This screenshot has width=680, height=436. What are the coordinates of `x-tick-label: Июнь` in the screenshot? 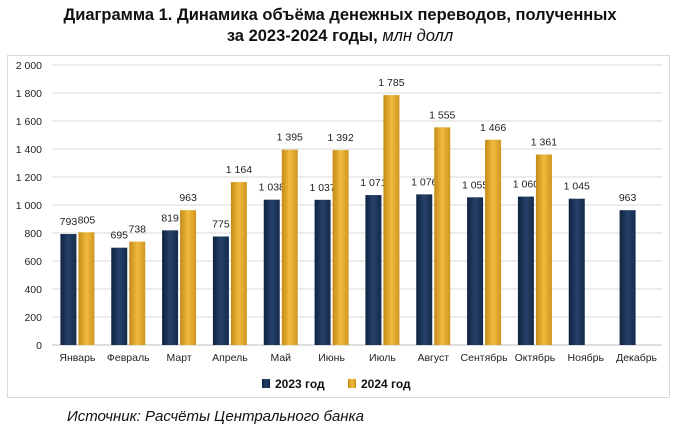 It's located at (331, 358).